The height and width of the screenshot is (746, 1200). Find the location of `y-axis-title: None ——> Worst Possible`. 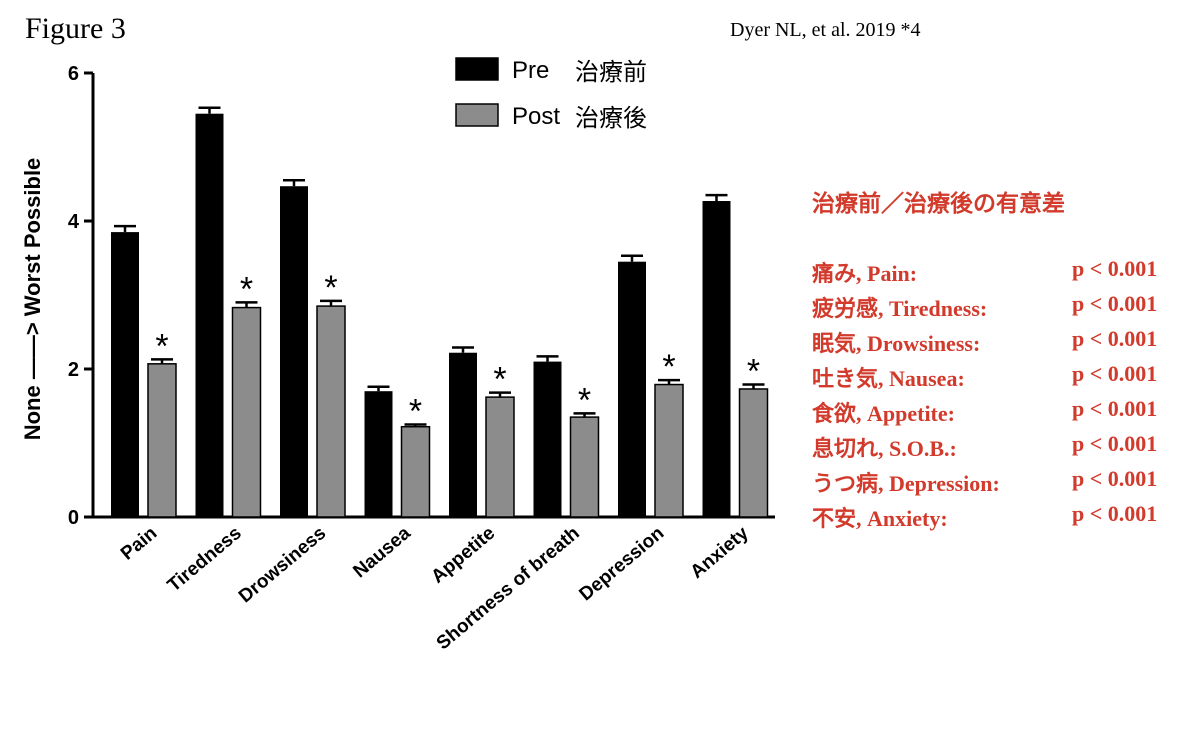

y-axis-title: None ——> Worst Possible is located at coordinates (32, 299).